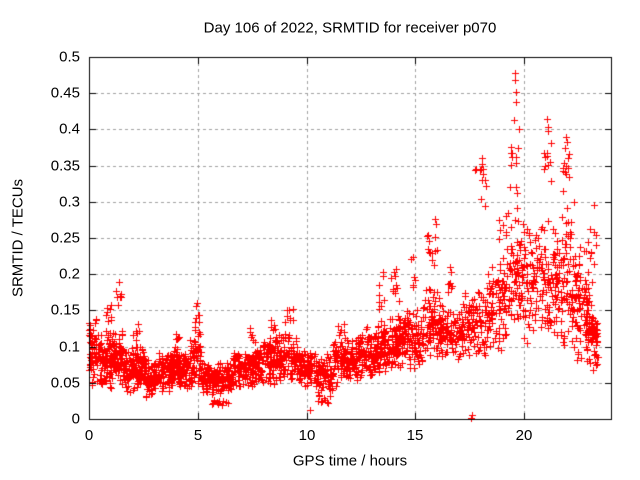 The image size is (640, 480). I want to click on y-tick-label: 0.45, so click(65, 93).